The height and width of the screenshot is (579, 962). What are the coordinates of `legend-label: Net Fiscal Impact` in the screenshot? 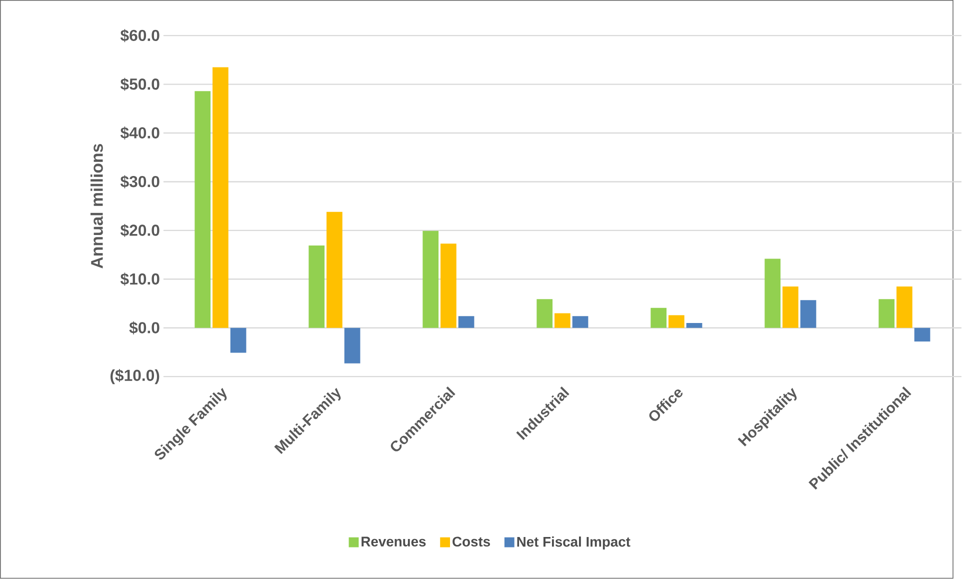 It's located at (573, 543).